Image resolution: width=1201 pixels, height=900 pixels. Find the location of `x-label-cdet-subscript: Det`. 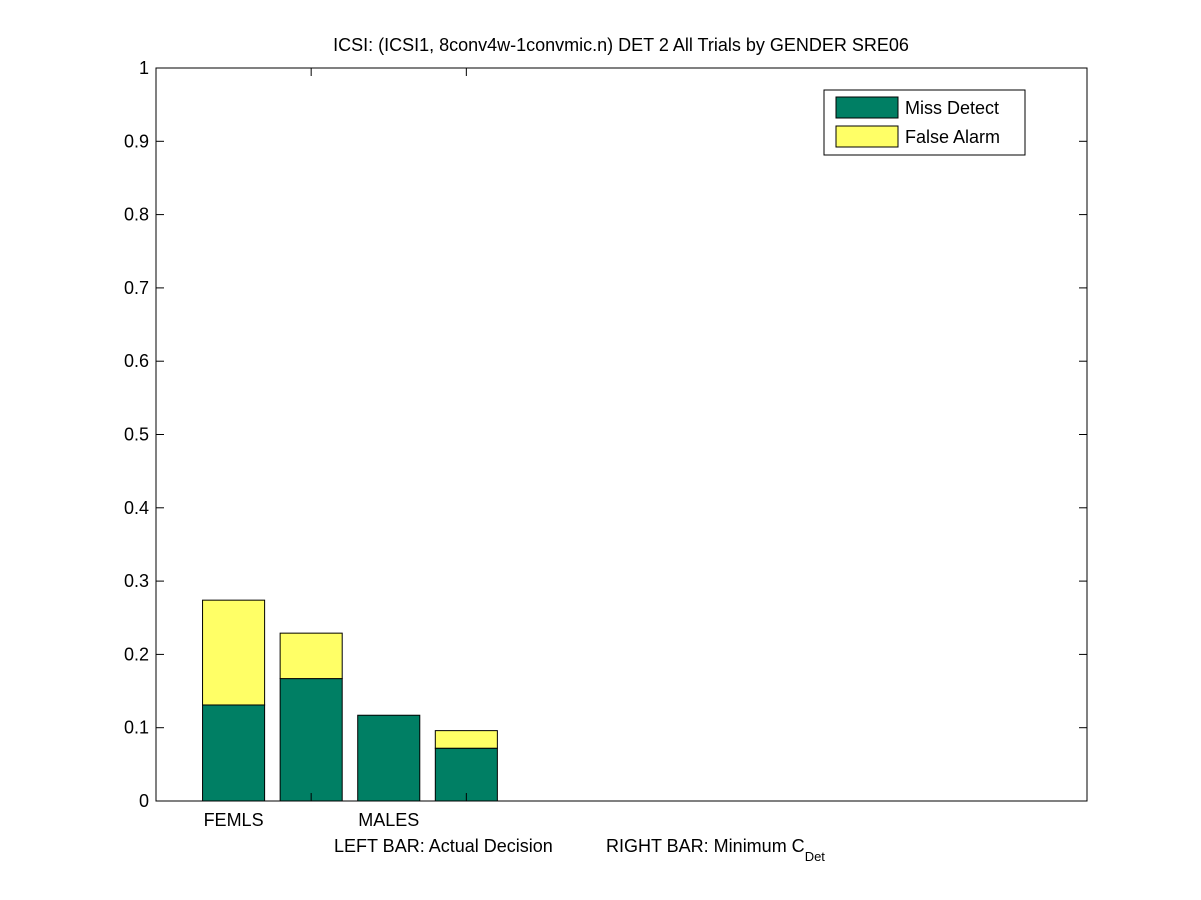

x-label-cdet-subscript: Det is located at coordinates (815, 856).